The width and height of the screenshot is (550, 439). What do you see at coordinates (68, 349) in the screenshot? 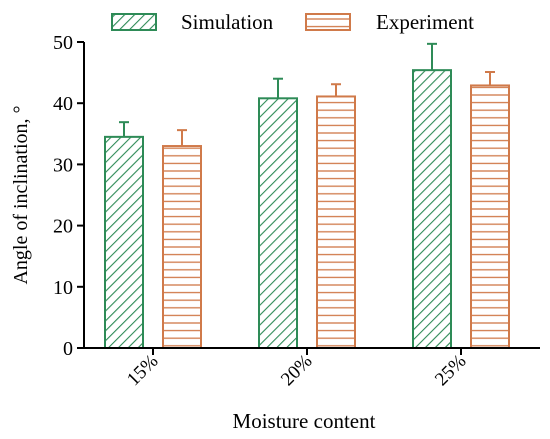
I see `y-tick-label-0: 0` at bounding box center [68, 349].